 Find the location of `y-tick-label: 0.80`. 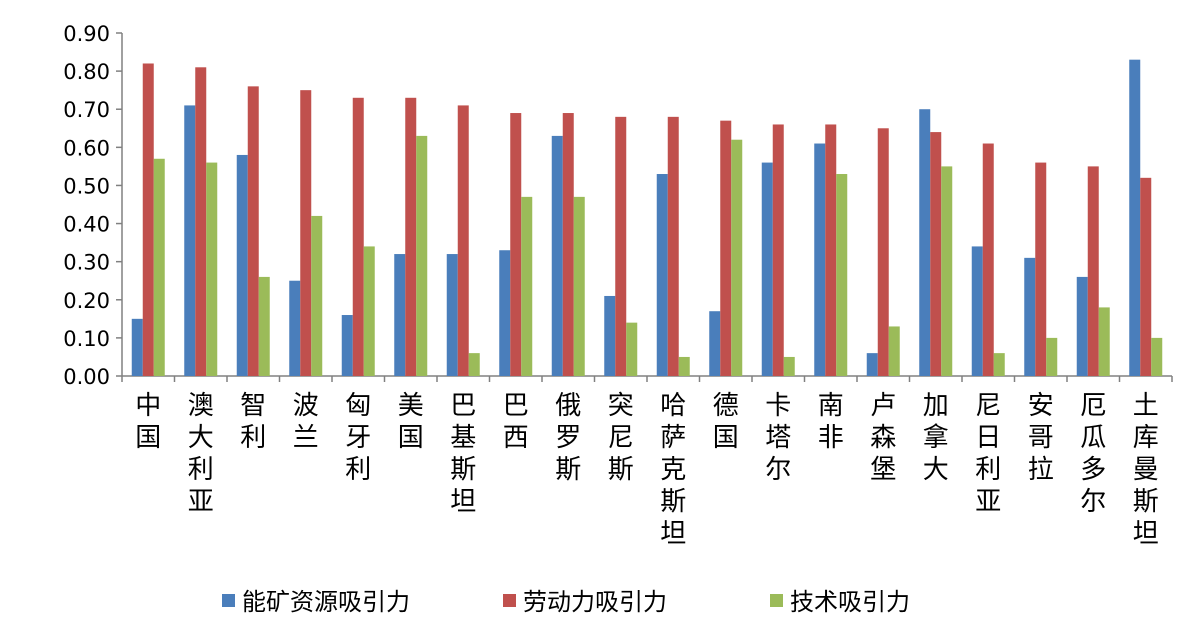

y-tick-label: 0.80 is located at coordinates (86, 72).